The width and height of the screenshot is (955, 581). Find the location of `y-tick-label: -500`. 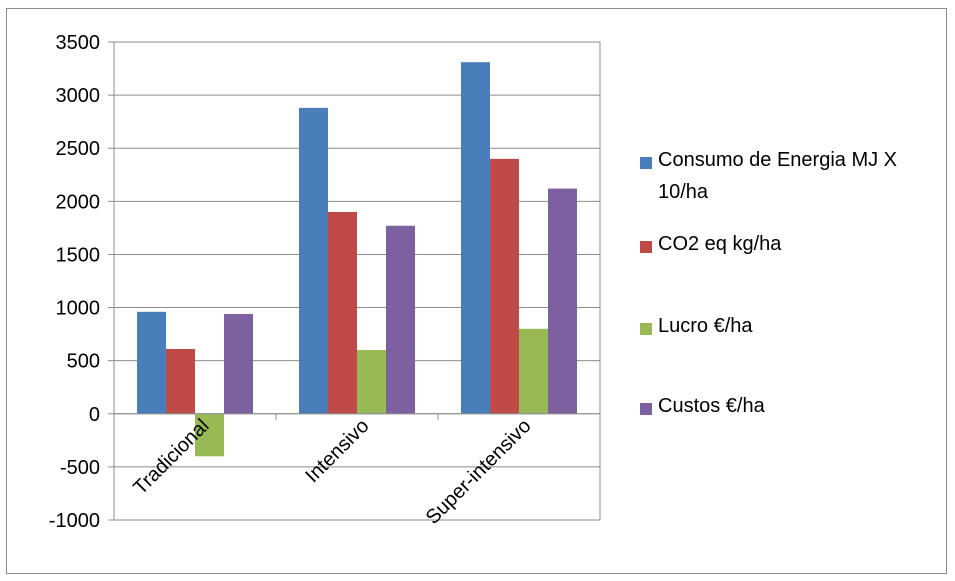

y-tick-label: -500 is located at coordinates (80, 468).